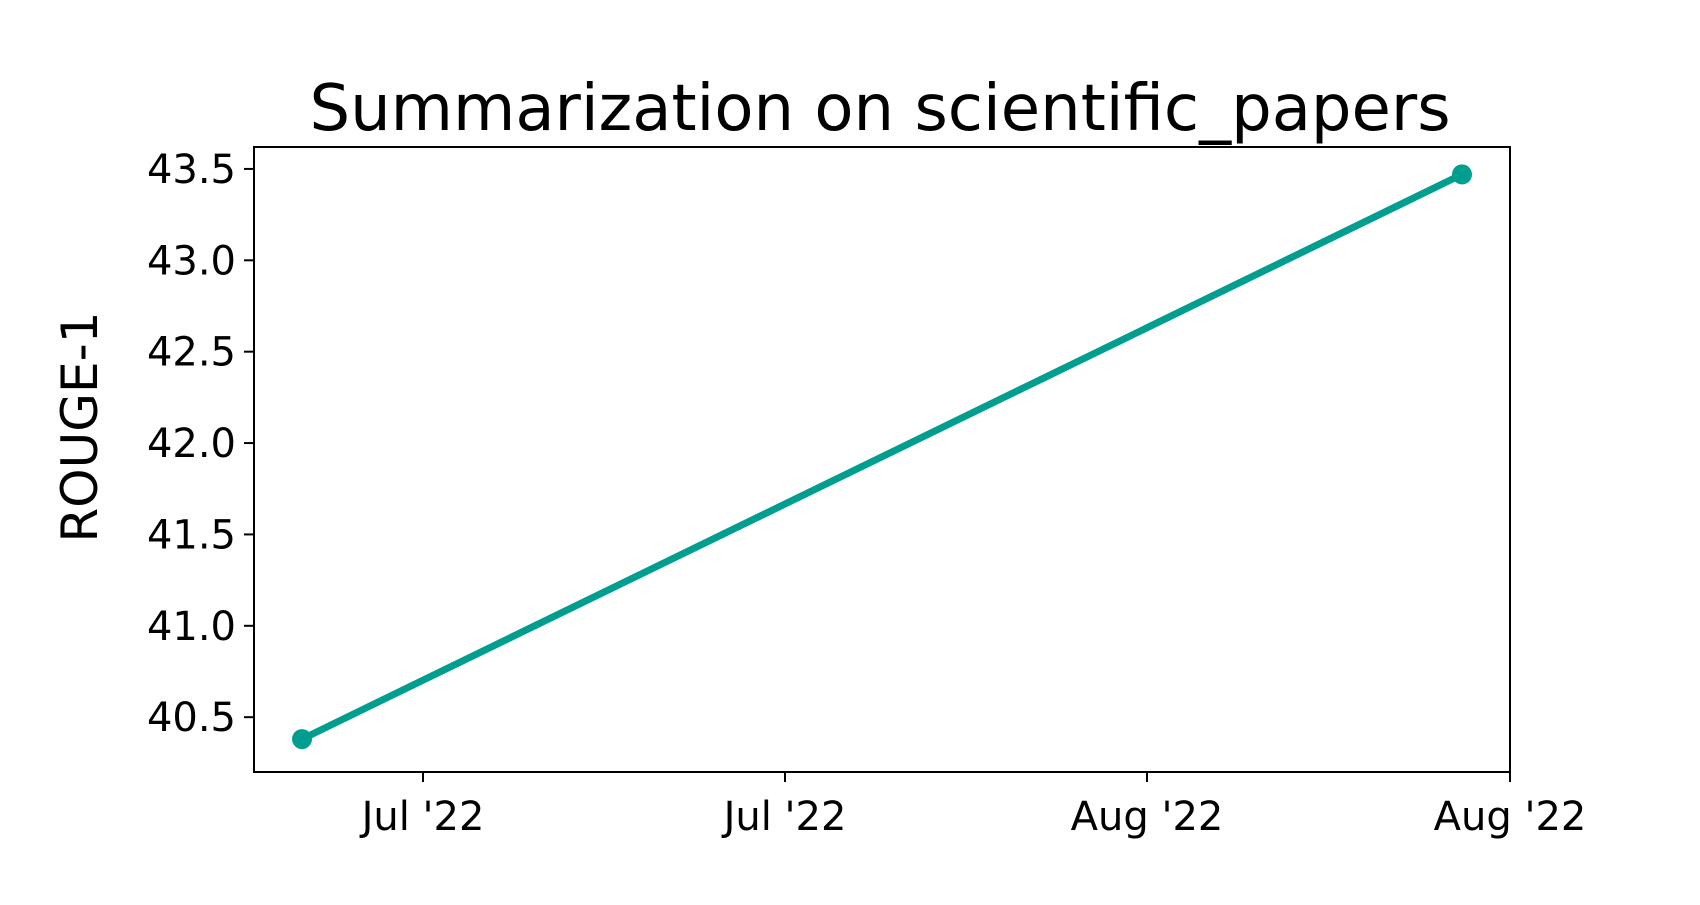 This screenshot has width=1700, height=905. Describe the element at coordinates (191, 627) in the screenshot. I see `y-tick-label: 41.0` at that location.